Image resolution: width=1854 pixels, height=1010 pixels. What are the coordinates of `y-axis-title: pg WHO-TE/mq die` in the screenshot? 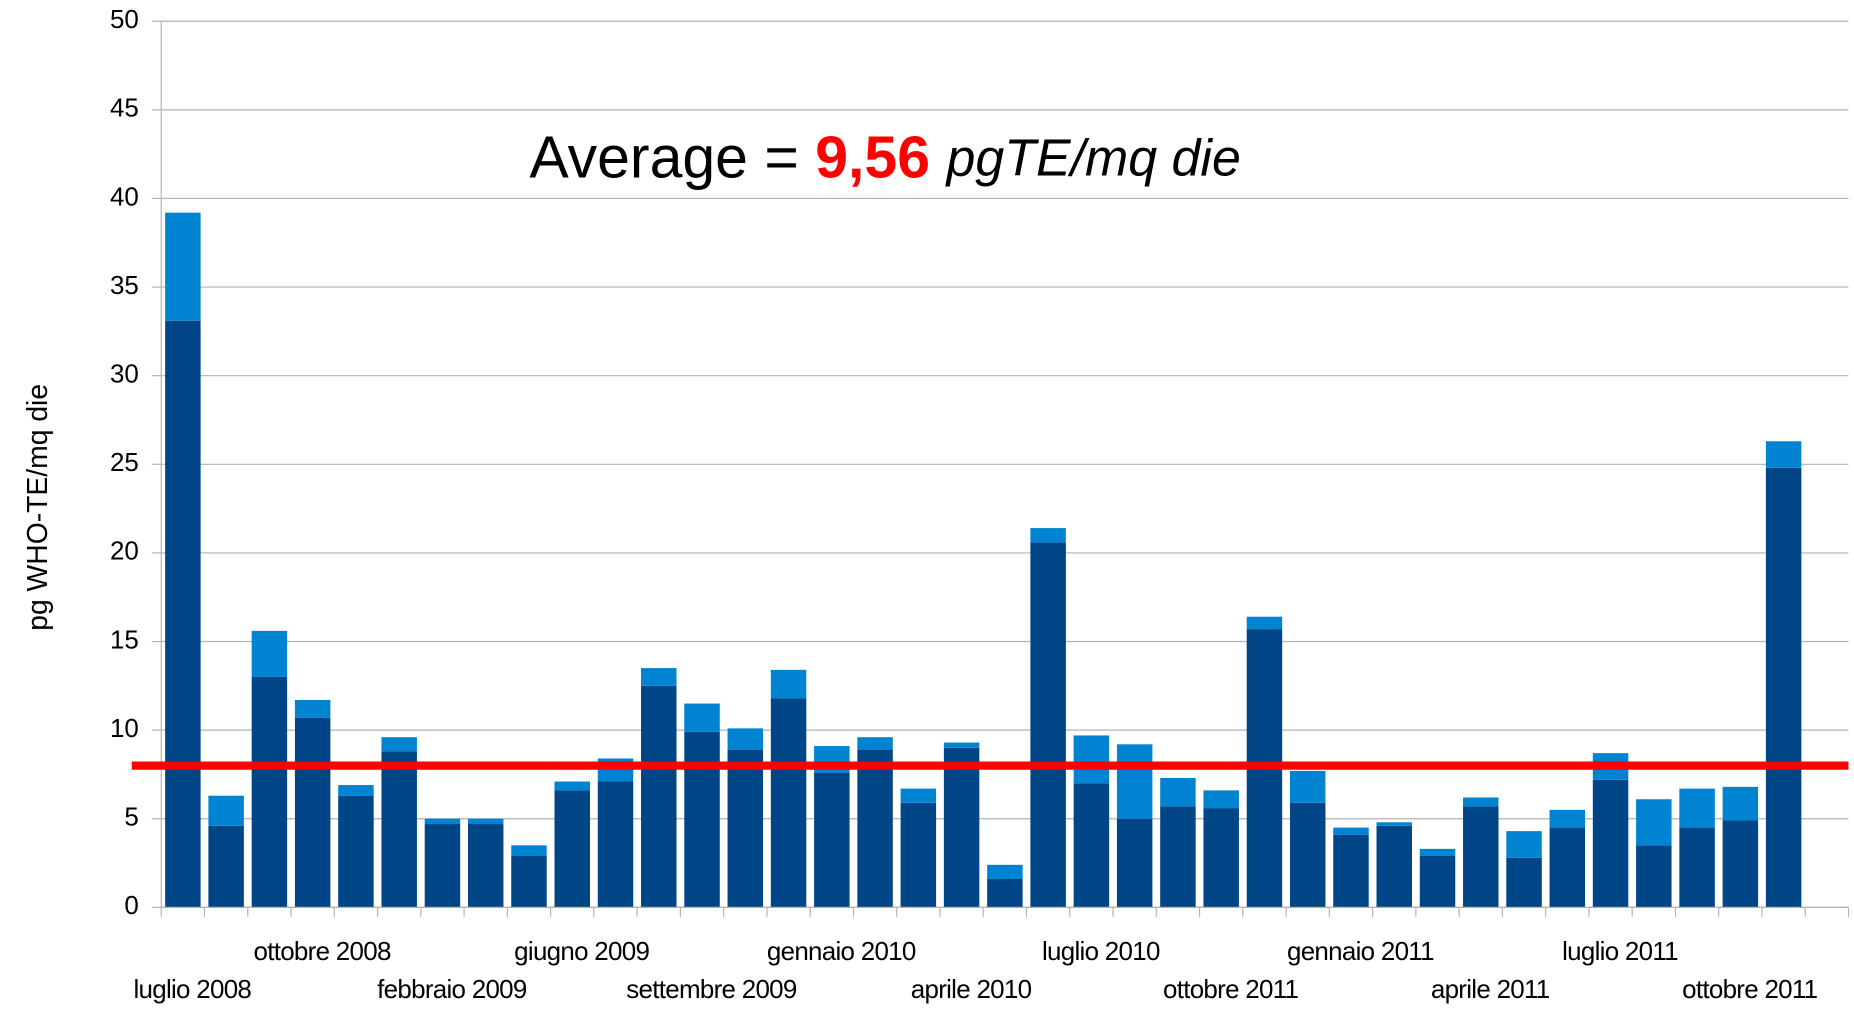 It's located at (37, 507).